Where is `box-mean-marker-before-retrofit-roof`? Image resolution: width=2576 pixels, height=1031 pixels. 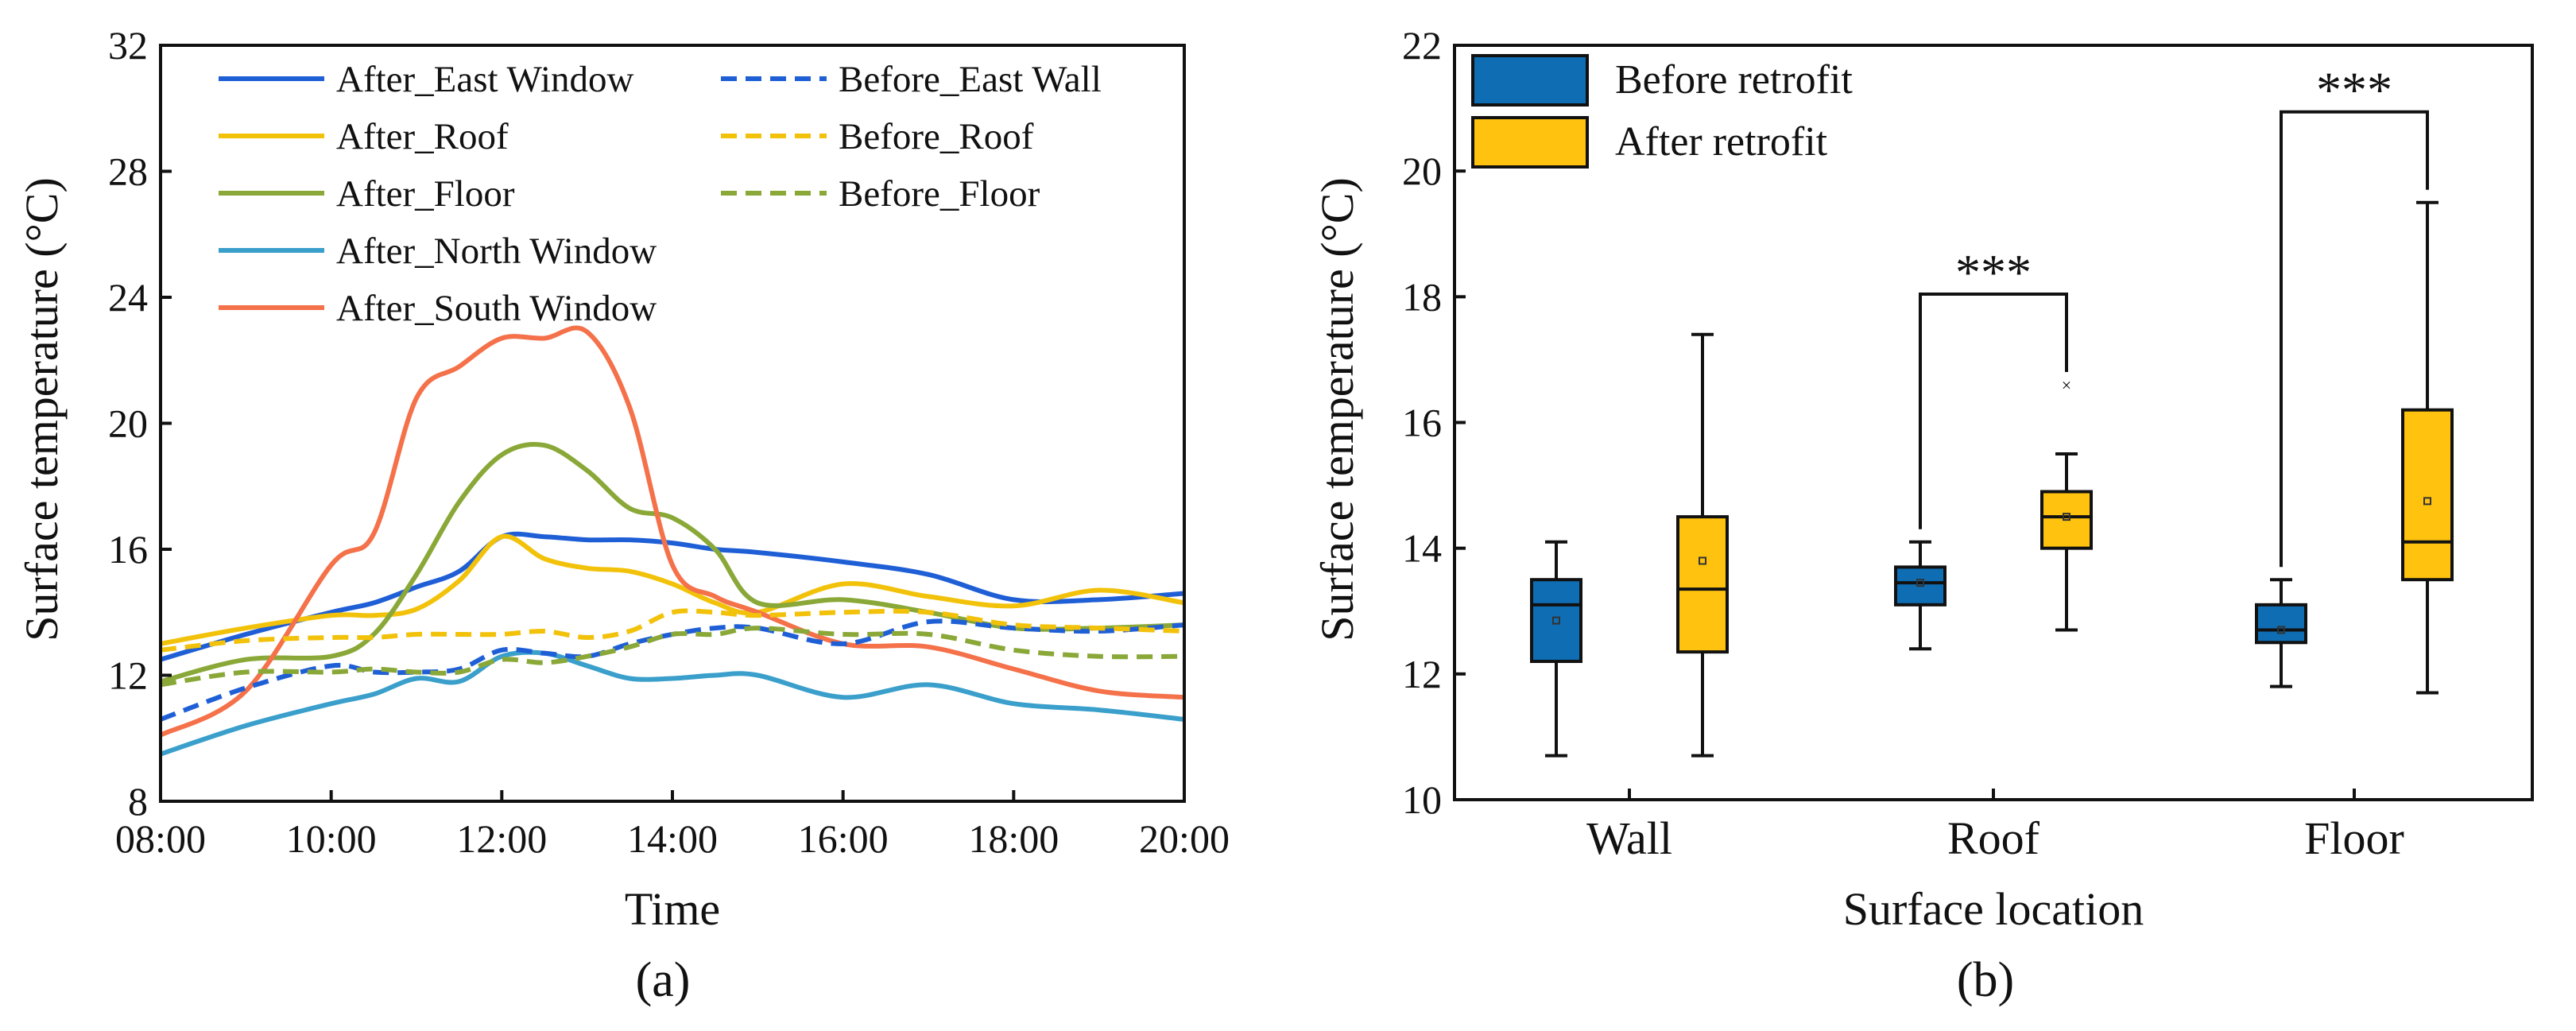 box-mean-marker-before-retrofit-roof is located at coordinates (1920, 583).